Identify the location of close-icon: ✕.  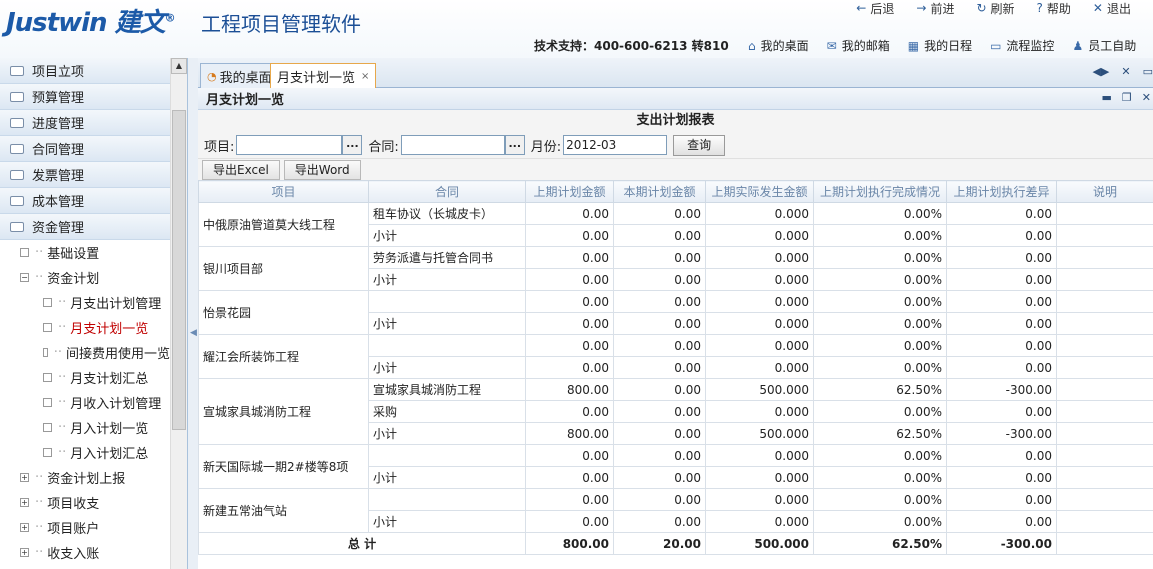
(1146, 97).